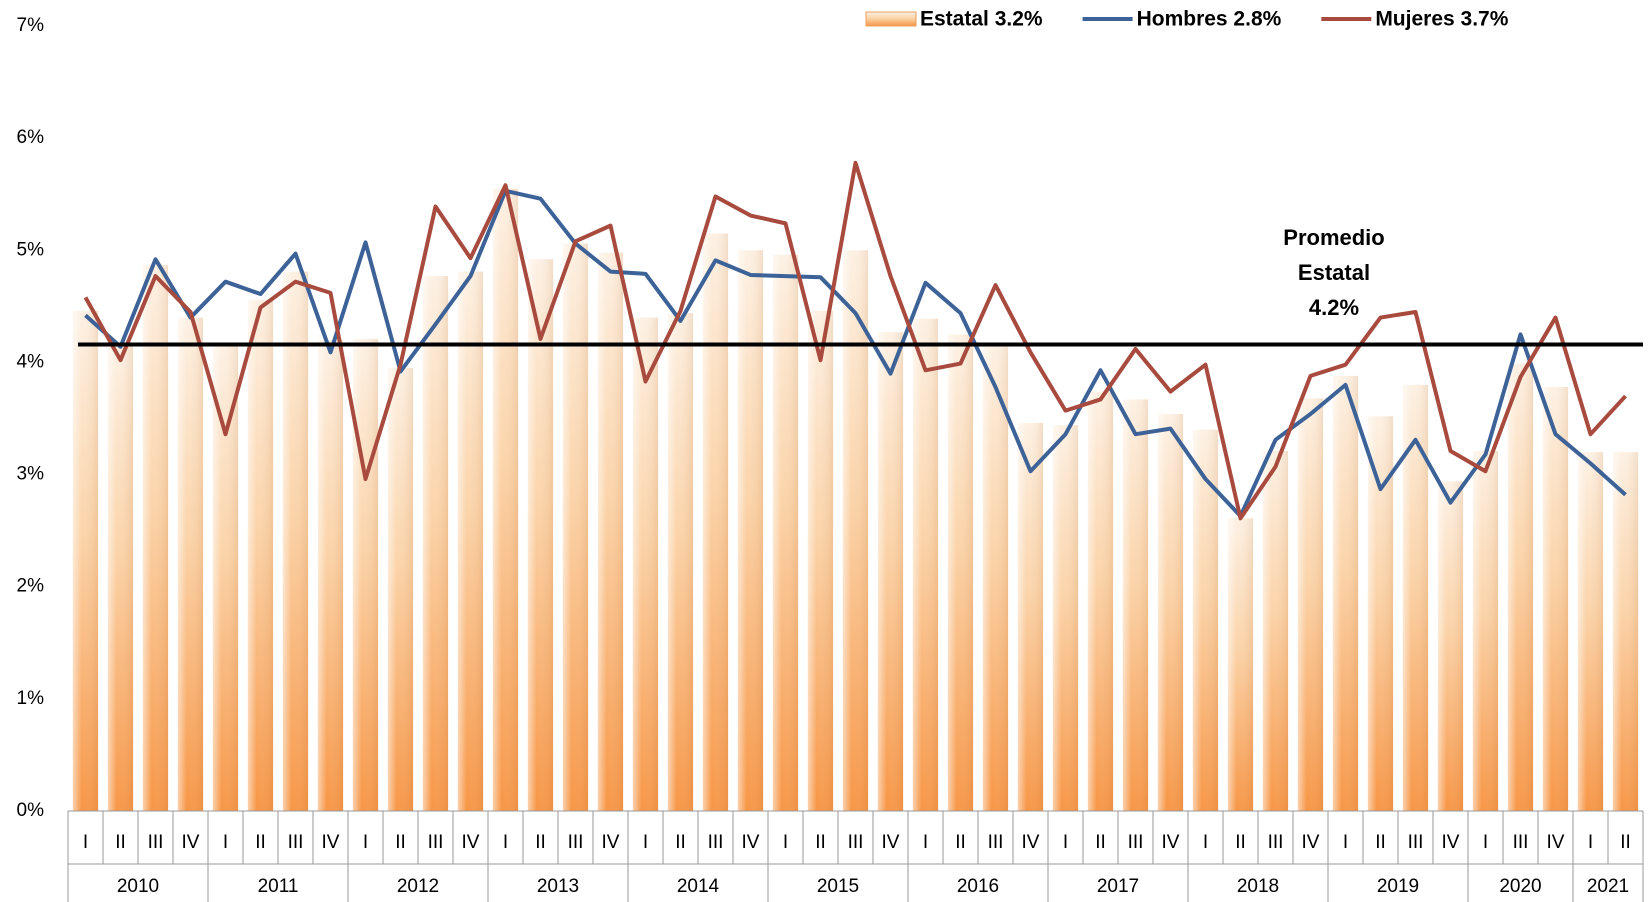 The image size is (1652, 902). What do you see at coordinates (1608, 886) in the screenshot?
I see `year-label: 2021` at bounding box center [1608, 886].